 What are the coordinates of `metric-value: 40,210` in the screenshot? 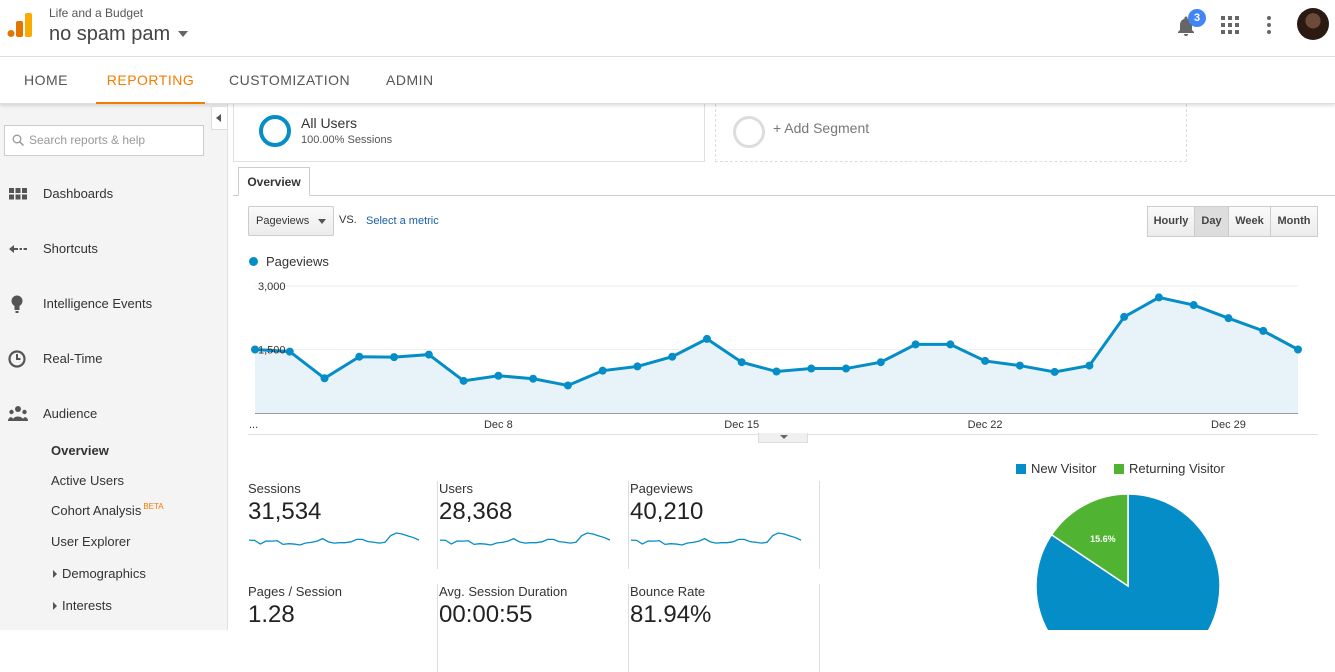 It's located at (667, 511).